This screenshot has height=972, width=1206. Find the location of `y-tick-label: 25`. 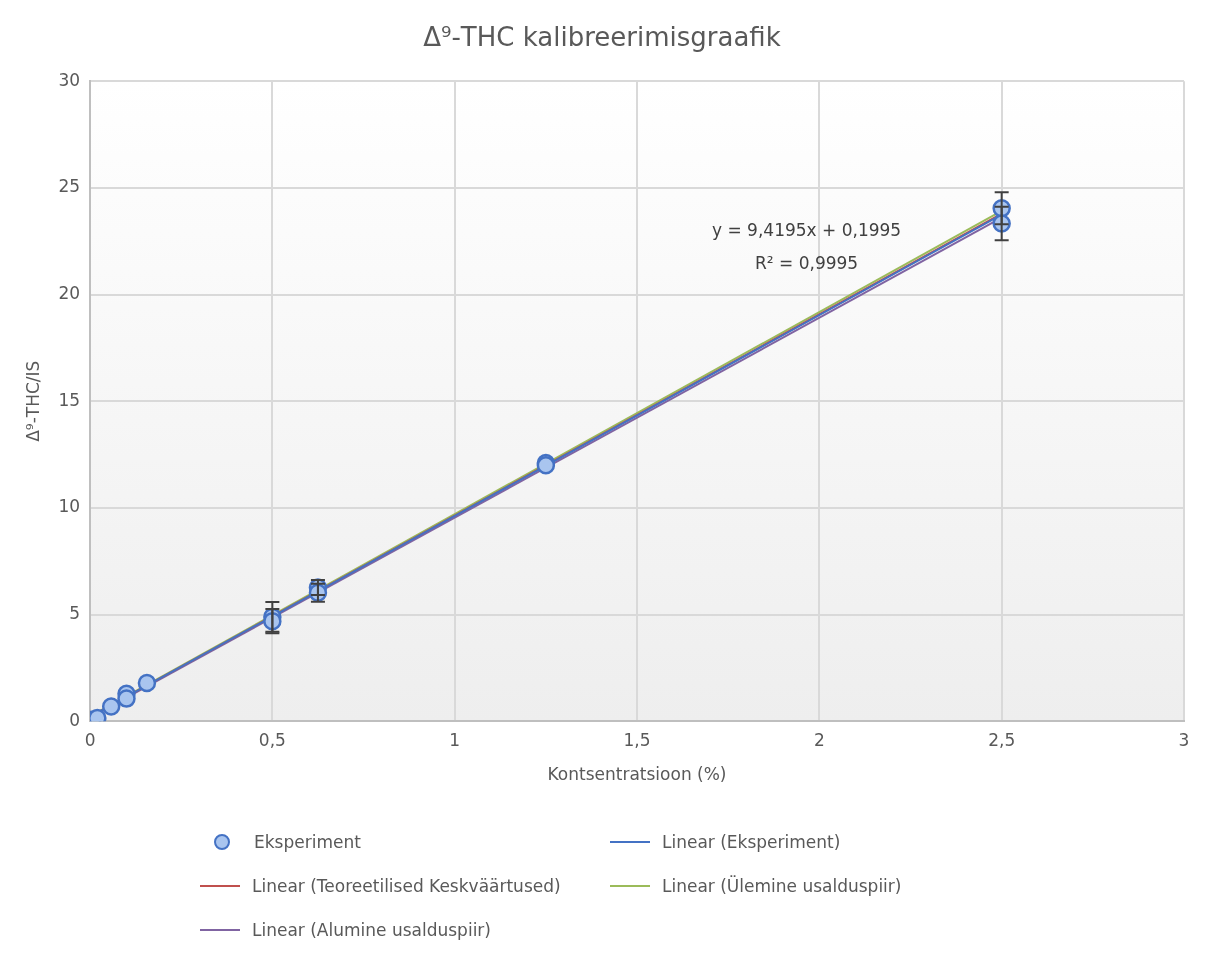

y-tick-label: 25 is located at coordinates (69, 186).